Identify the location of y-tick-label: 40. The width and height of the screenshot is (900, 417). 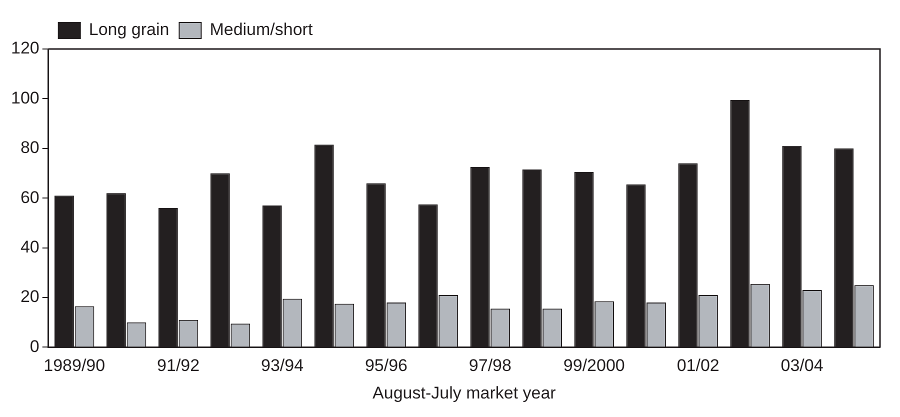
(30, 246).